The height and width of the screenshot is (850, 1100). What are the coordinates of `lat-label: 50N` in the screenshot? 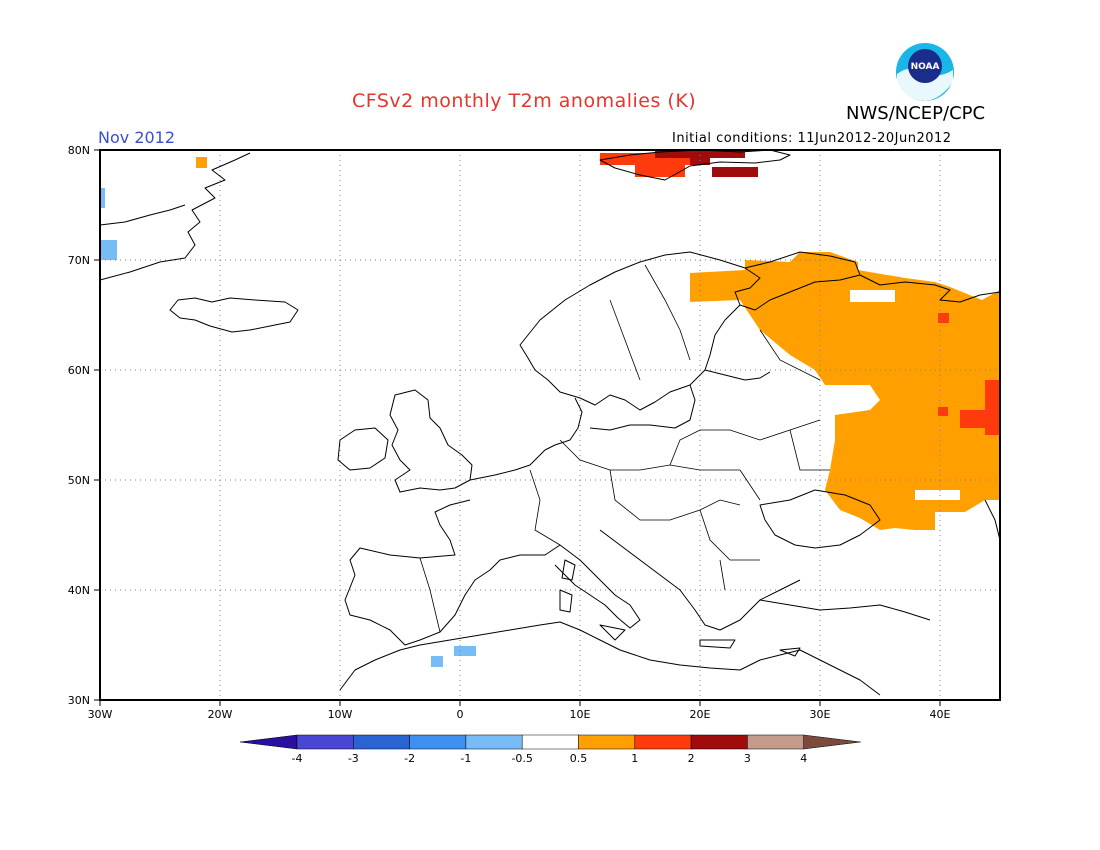 It's located at (79, 480).